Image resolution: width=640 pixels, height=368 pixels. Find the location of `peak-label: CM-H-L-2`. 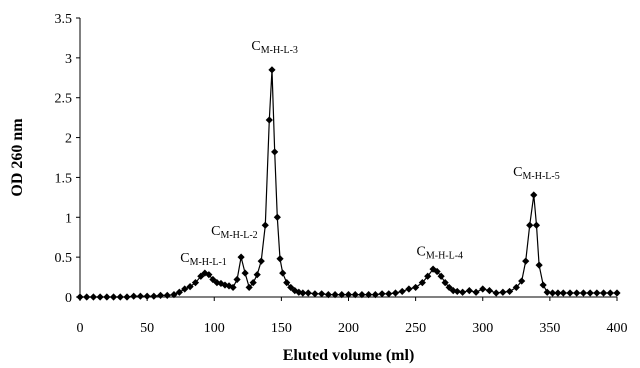

peak-label: CM-H-L-2 is located at coordinates (234, 232).